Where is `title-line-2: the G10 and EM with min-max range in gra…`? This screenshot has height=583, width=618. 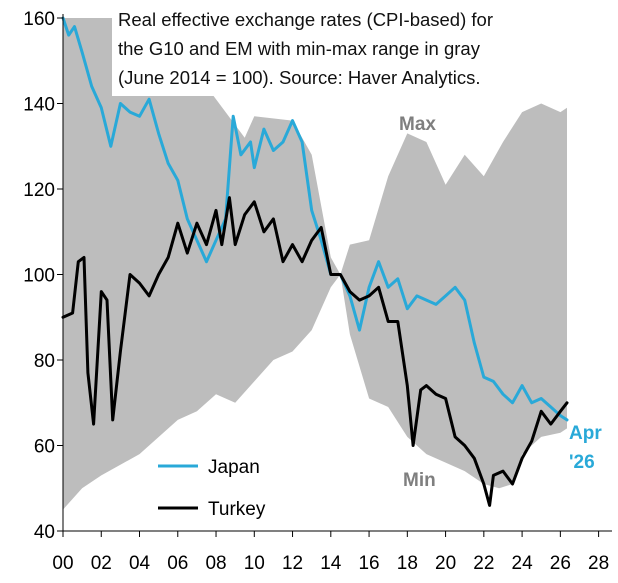
title-line-2: the G10 and EM with min-max range in gra… is located at coordinates (299, 48).